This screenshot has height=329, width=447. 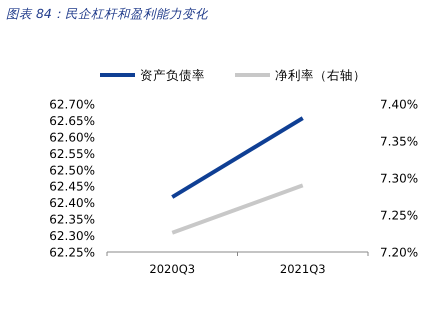 What do you see at coordinates (399, 179) in the screenshot?
I see `y2-tick-label: 7.30%` at bounding box center [399, 179].